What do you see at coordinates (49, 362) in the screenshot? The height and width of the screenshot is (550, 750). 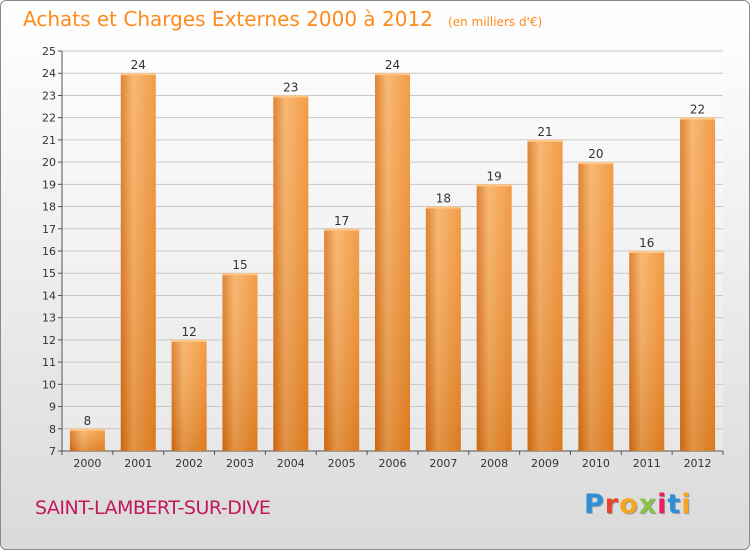 I see `y-tick-label: 11` at bounding box center [49, 362].